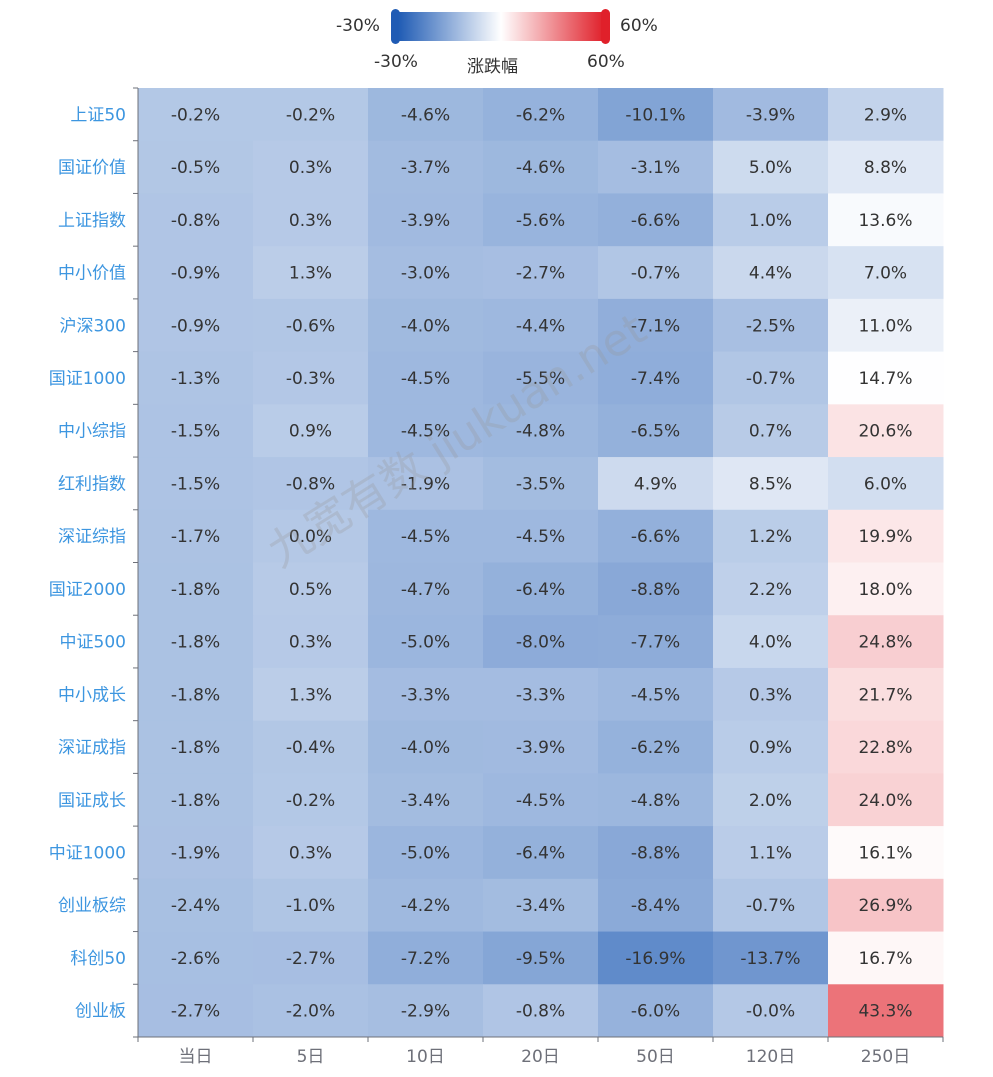 The image size is (993, 1077). What do you see at coordinates (310, 274) in the screenshot?
I see `cell-label: 1.3%` at bounding box center [310, 274].